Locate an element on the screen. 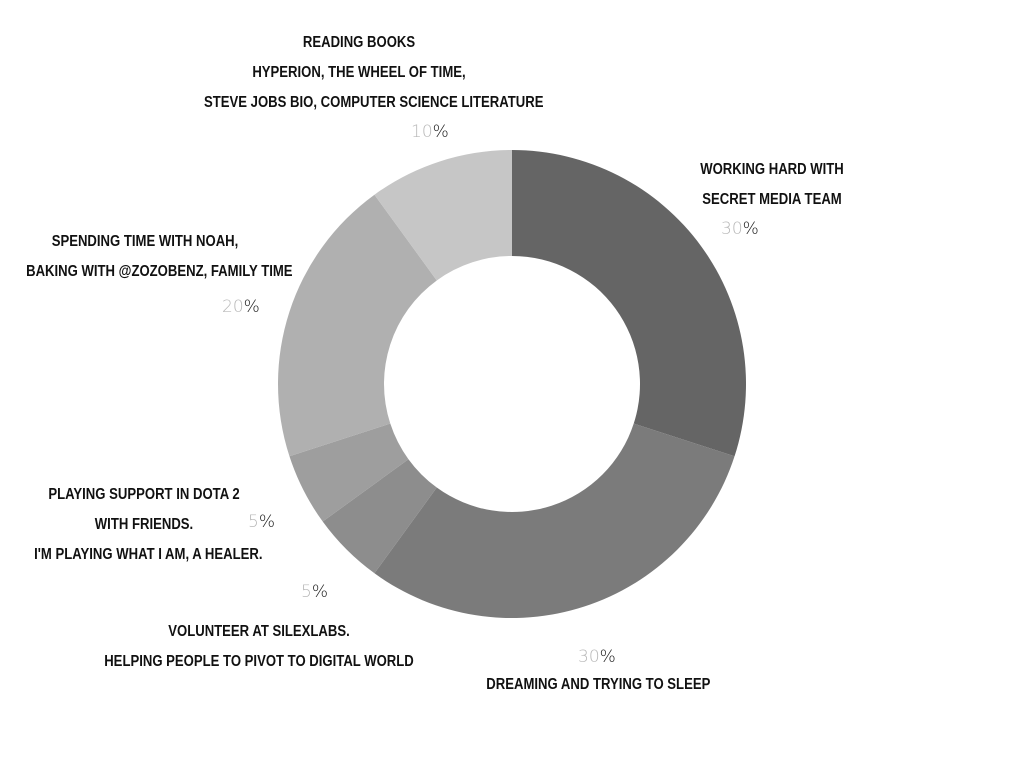 Image resolution: width=1024 pixels, height=768 pixels. label-line: SECRET MEDIA TEAM is located at coordinates (772, 199).